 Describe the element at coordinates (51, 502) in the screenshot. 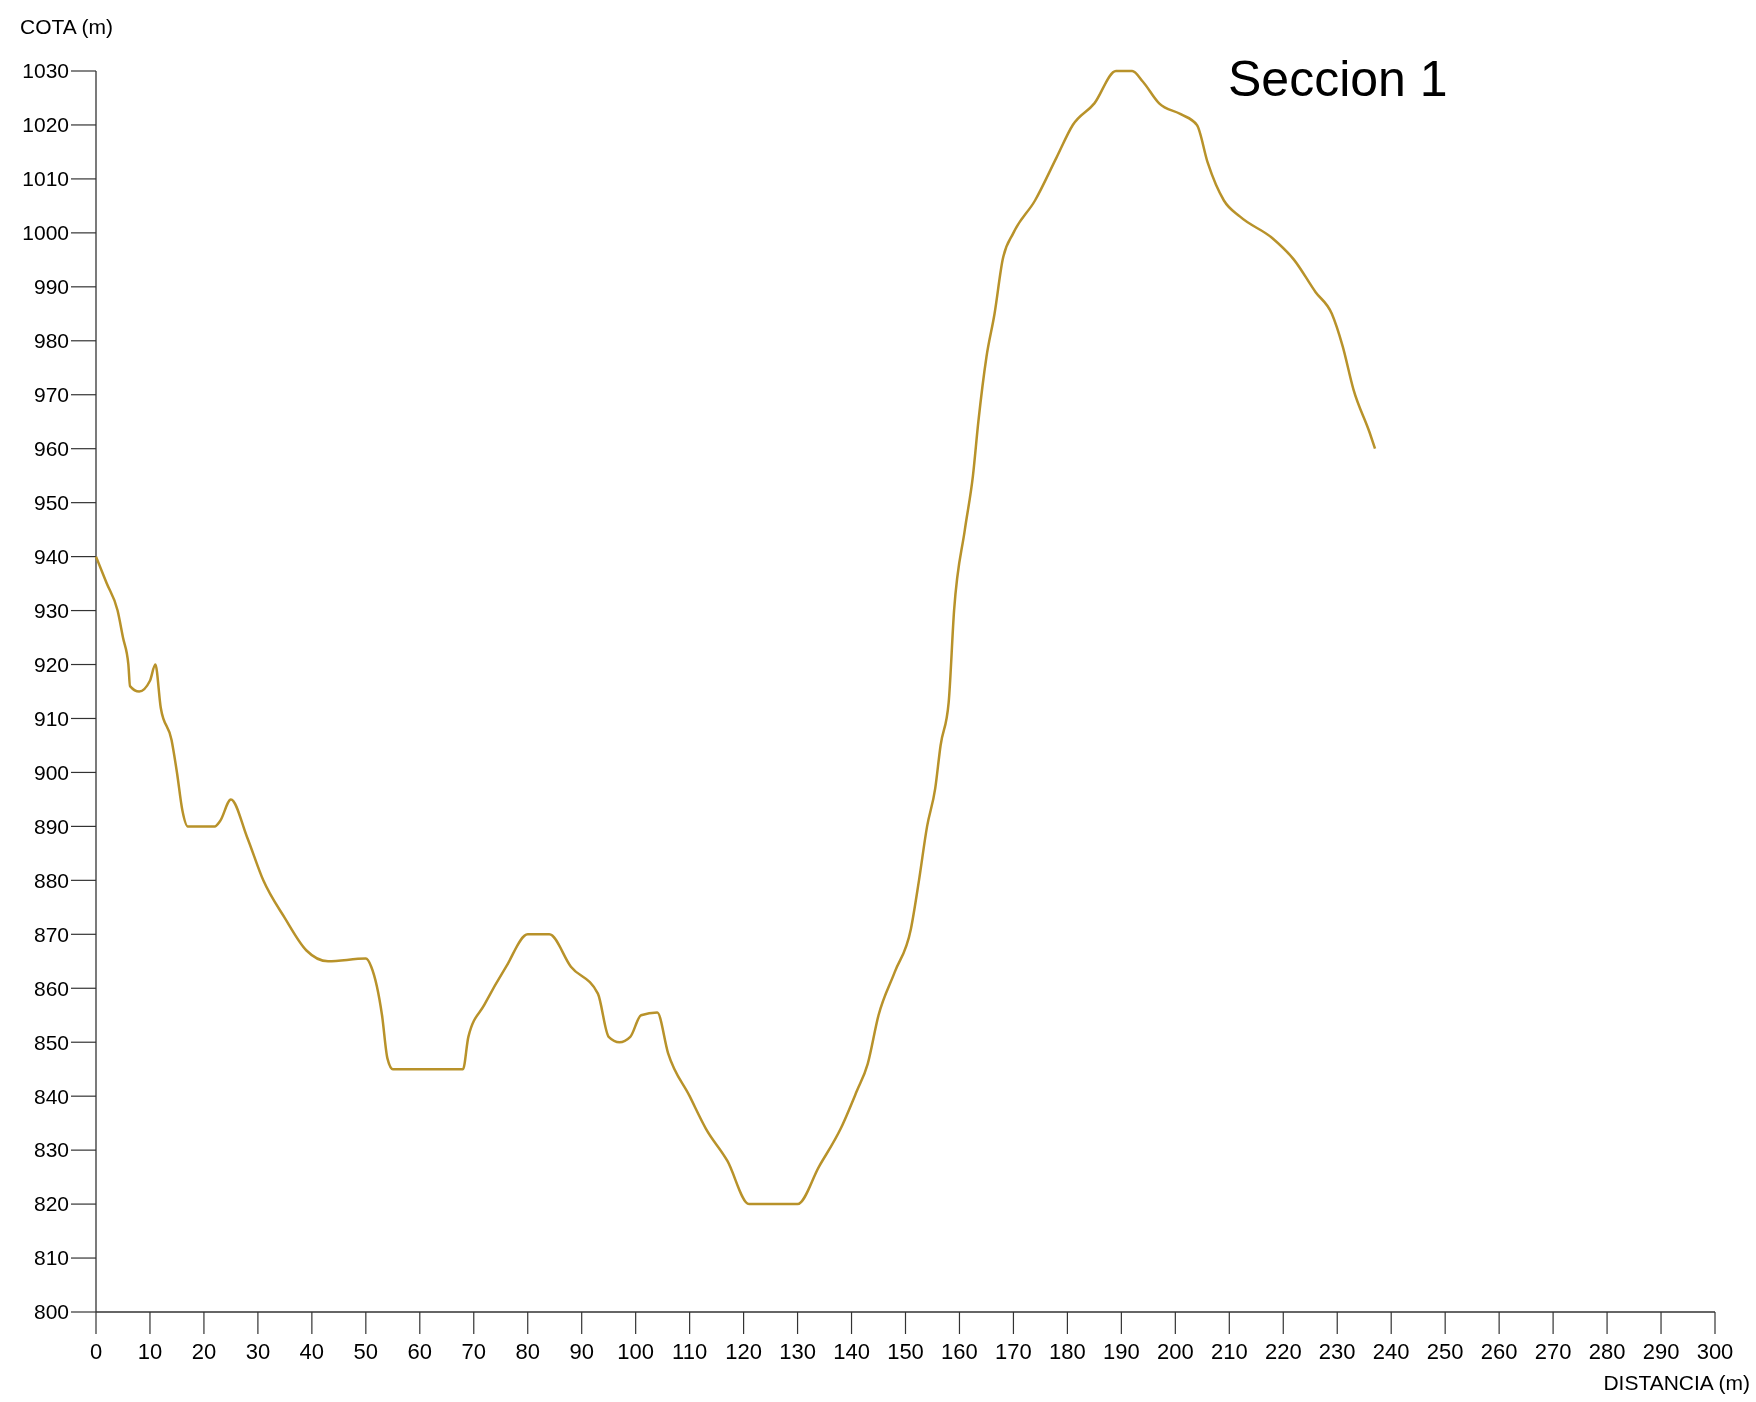

I see `y-tick-label: 950` at that location.